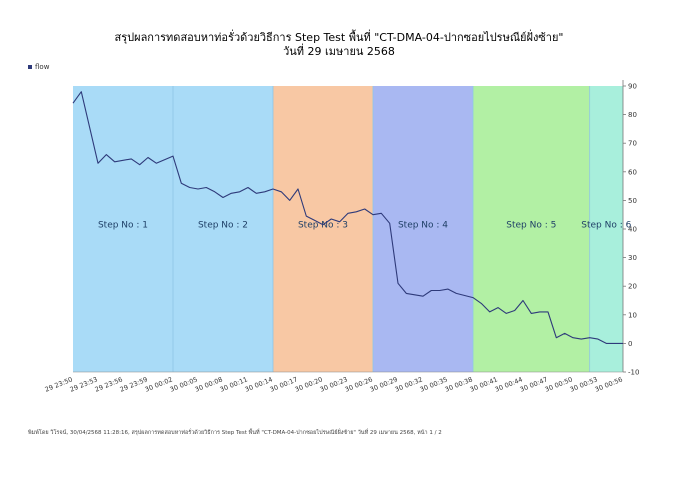  What do you see at coordinates (123, 226) in the screenshot?
I see `step-label-1: Step No : 1` at bounding box center [123, 226].